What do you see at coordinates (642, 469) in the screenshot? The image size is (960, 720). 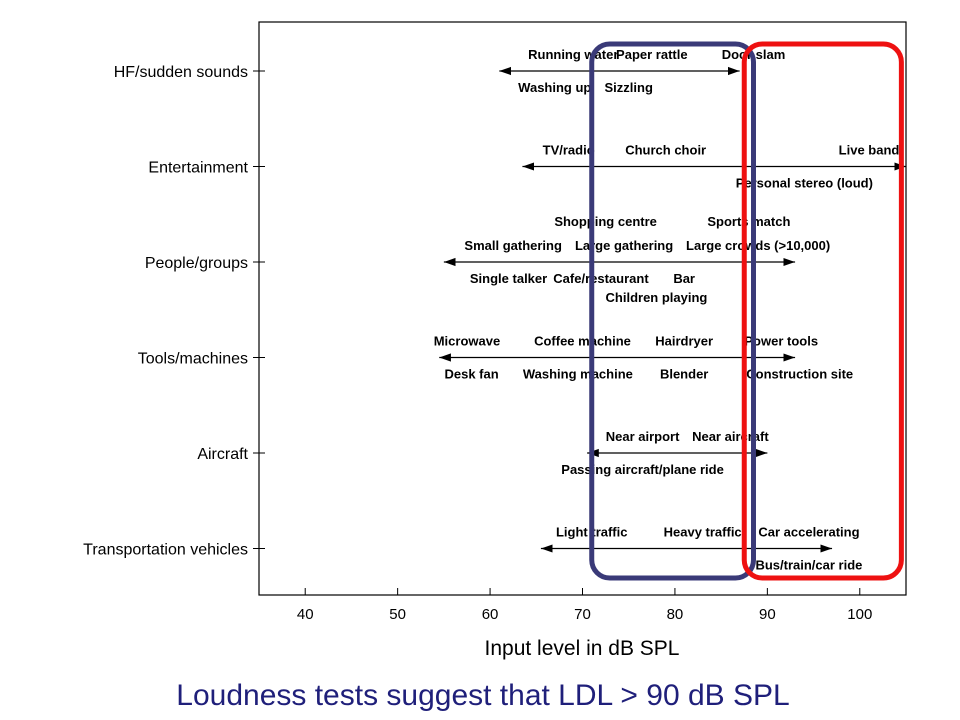 I see `range-item-label: Passing aircraft/plane ride` at bounding box center [642, 469].